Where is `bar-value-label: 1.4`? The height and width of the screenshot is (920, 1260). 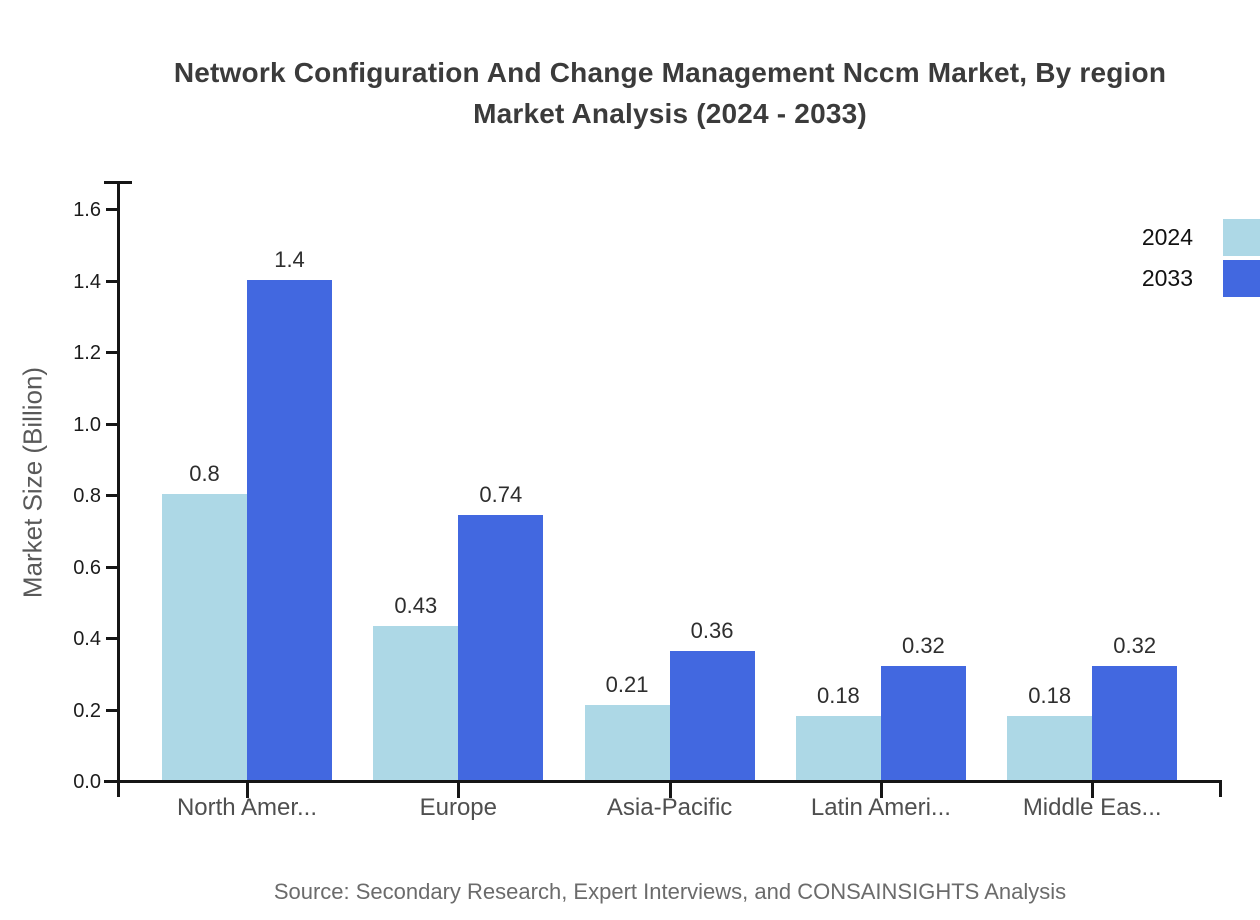 bar-value-label: 1.4 is located at coordinates (289, 259).